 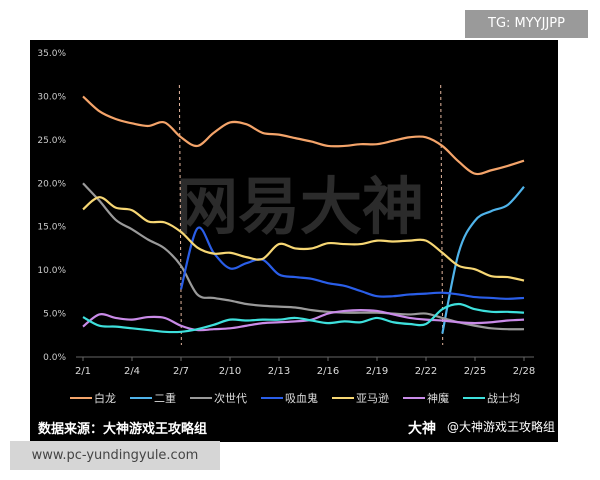 What do you see at coordinates (115, 455) in the screenshot?
I see `site-label: www.pc-yundingyule.com` at bounding box center [115, 455].